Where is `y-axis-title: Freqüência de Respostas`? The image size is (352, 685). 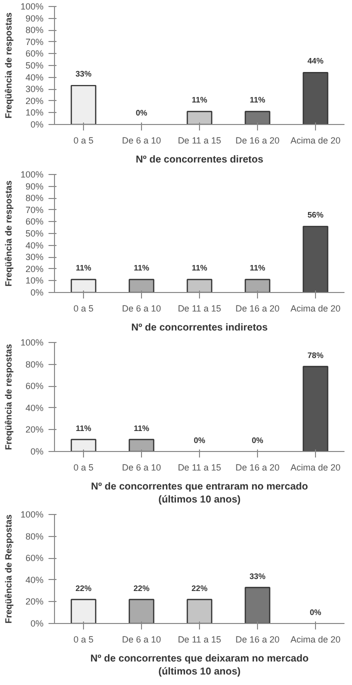 y-axis-title: Freqüência de Respostas is located at coordinates (8, 569).